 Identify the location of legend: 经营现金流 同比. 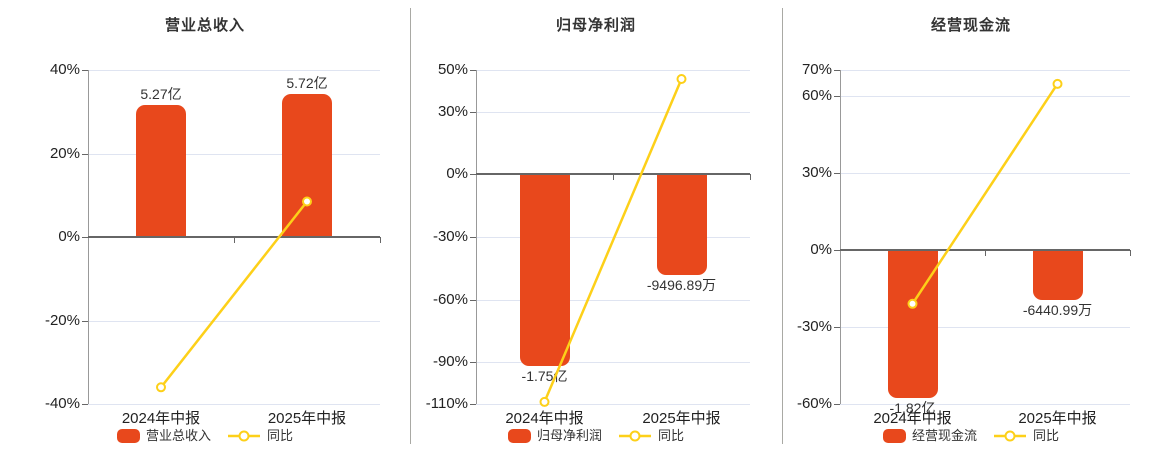
(971, 435).